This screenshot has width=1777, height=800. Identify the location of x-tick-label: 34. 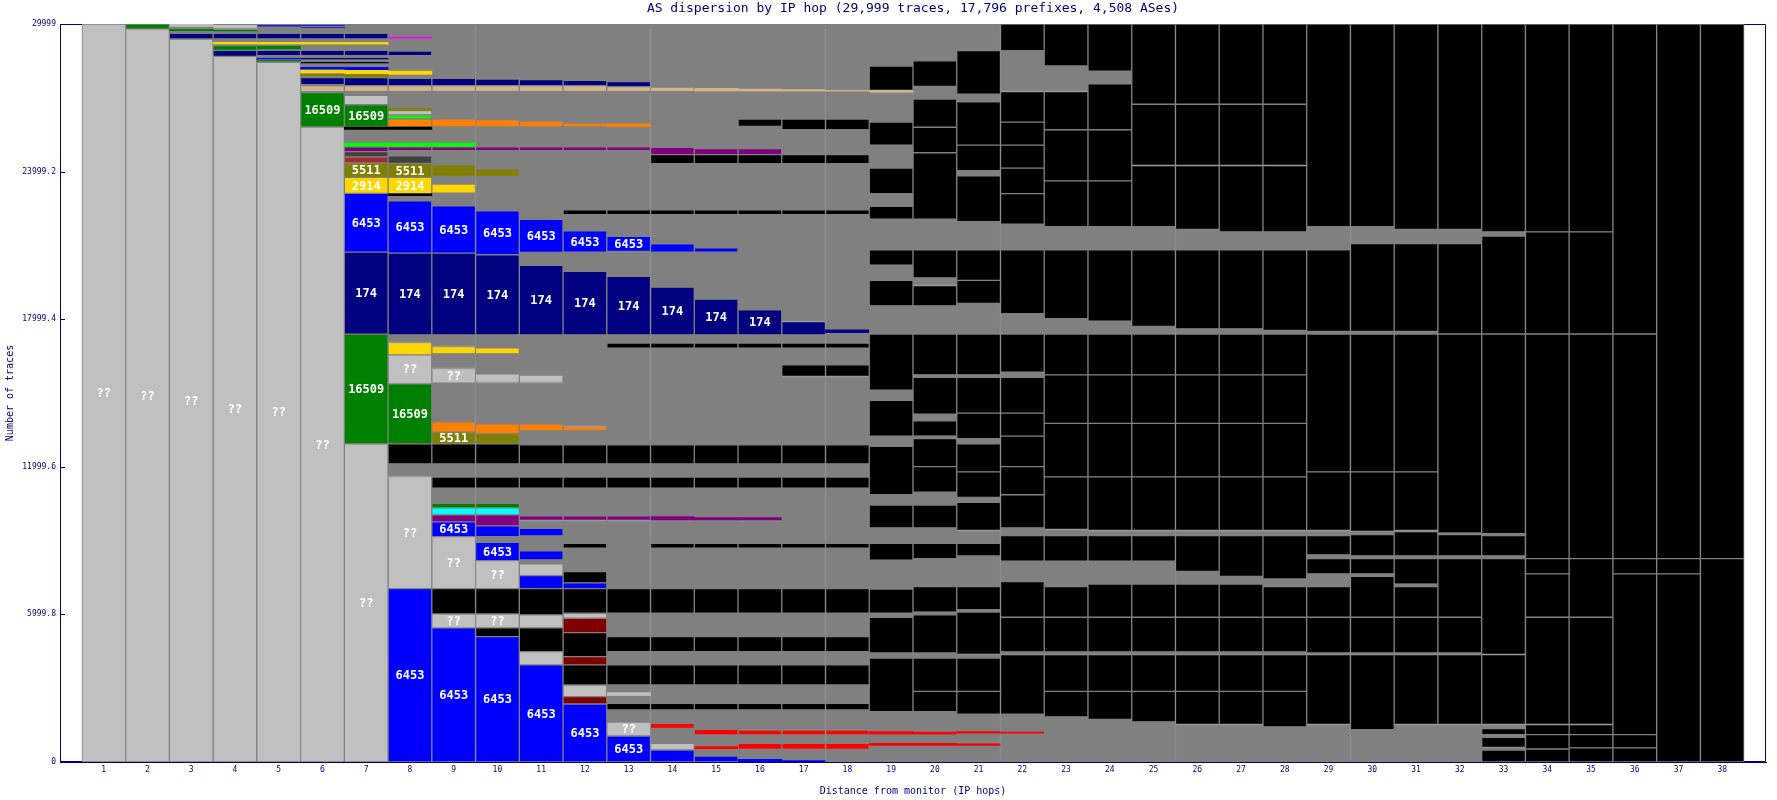
(1547, 769).